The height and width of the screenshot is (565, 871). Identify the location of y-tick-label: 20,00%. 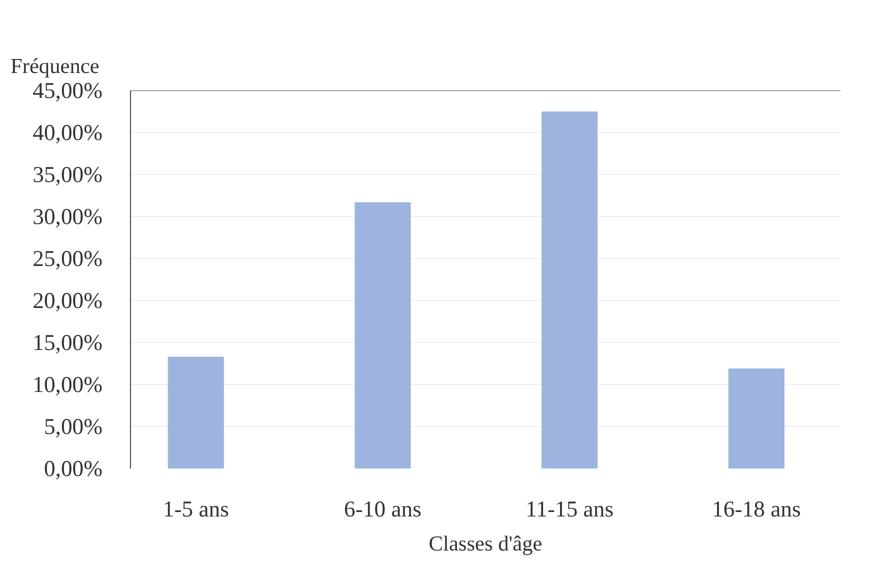
(67, 300).